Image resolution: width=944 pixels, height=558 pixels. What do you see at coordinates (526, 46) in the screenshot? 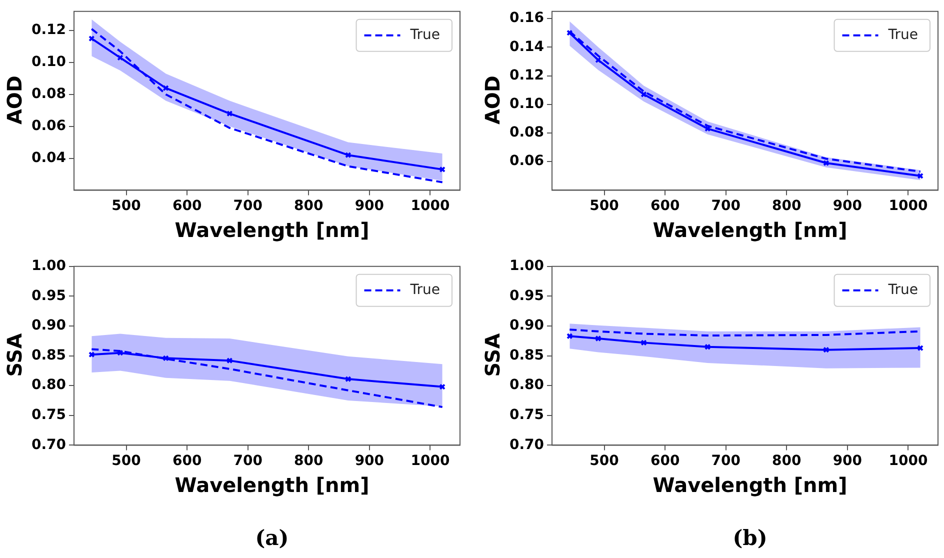
I see `y-tick-label: 0.14` at bounding box center [526, 46].